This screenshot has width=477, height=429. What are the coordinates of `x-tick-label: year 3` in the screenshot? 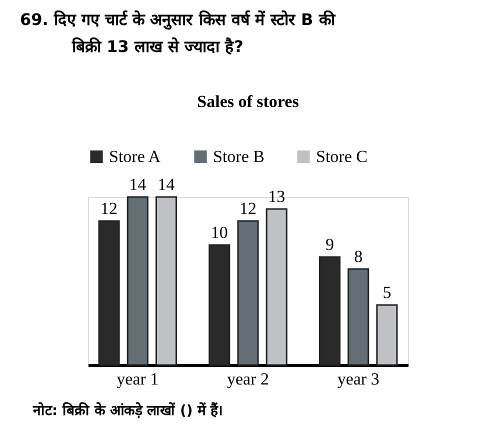 It's located at (358, 379).